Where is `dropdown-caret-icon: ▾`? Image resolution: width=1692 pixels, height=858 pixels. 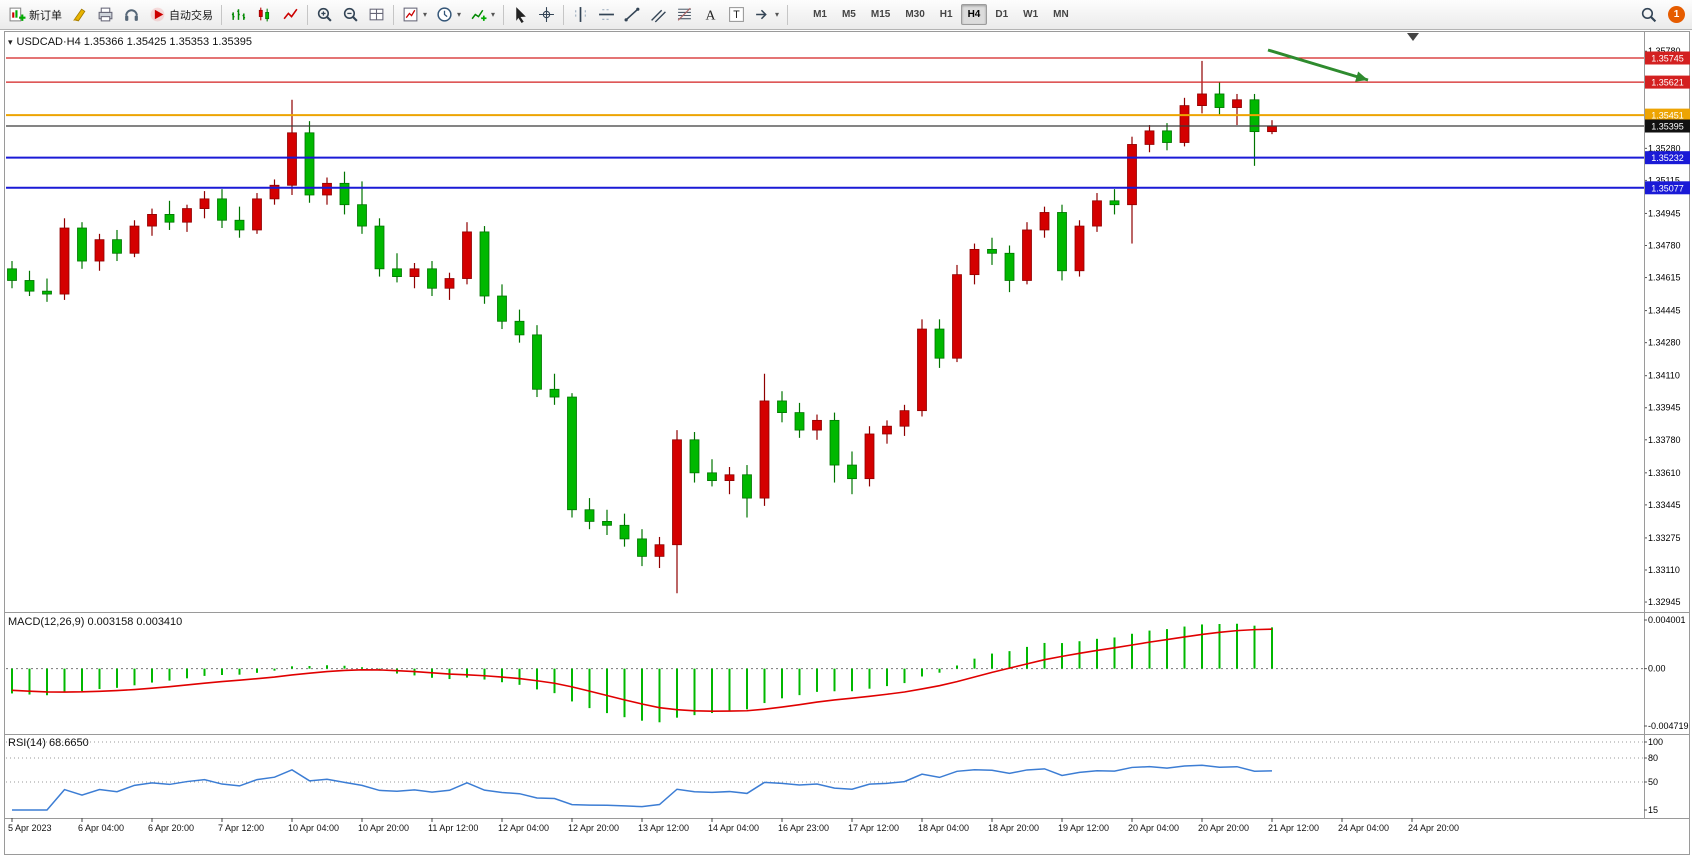 dropdown-caret-icon: ▾ is located at coordinates (493, 14).